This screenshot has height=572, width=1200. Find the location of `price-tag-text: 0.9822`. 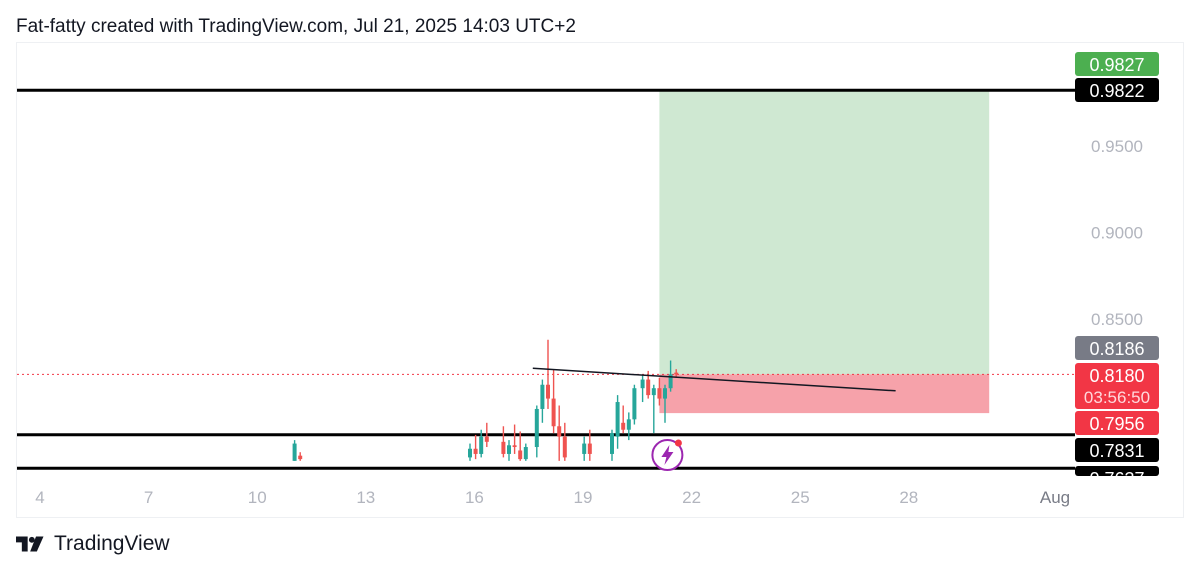

price-tag-text: 0.9822 is located at coordinates (1116, 91).